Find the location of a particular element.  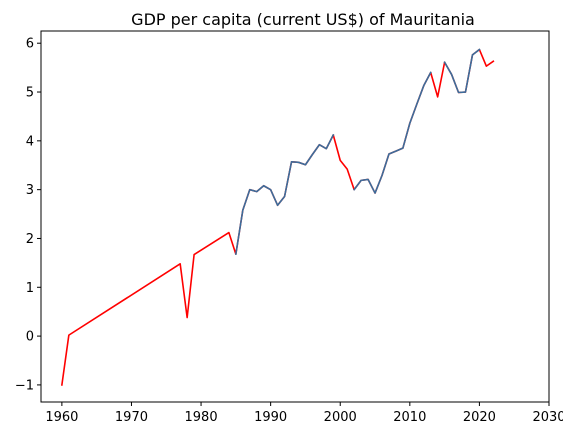

x-axis: 1960 1970 1980 1990 2000 2010 2020 2030 is located at coordinates (304, 413).